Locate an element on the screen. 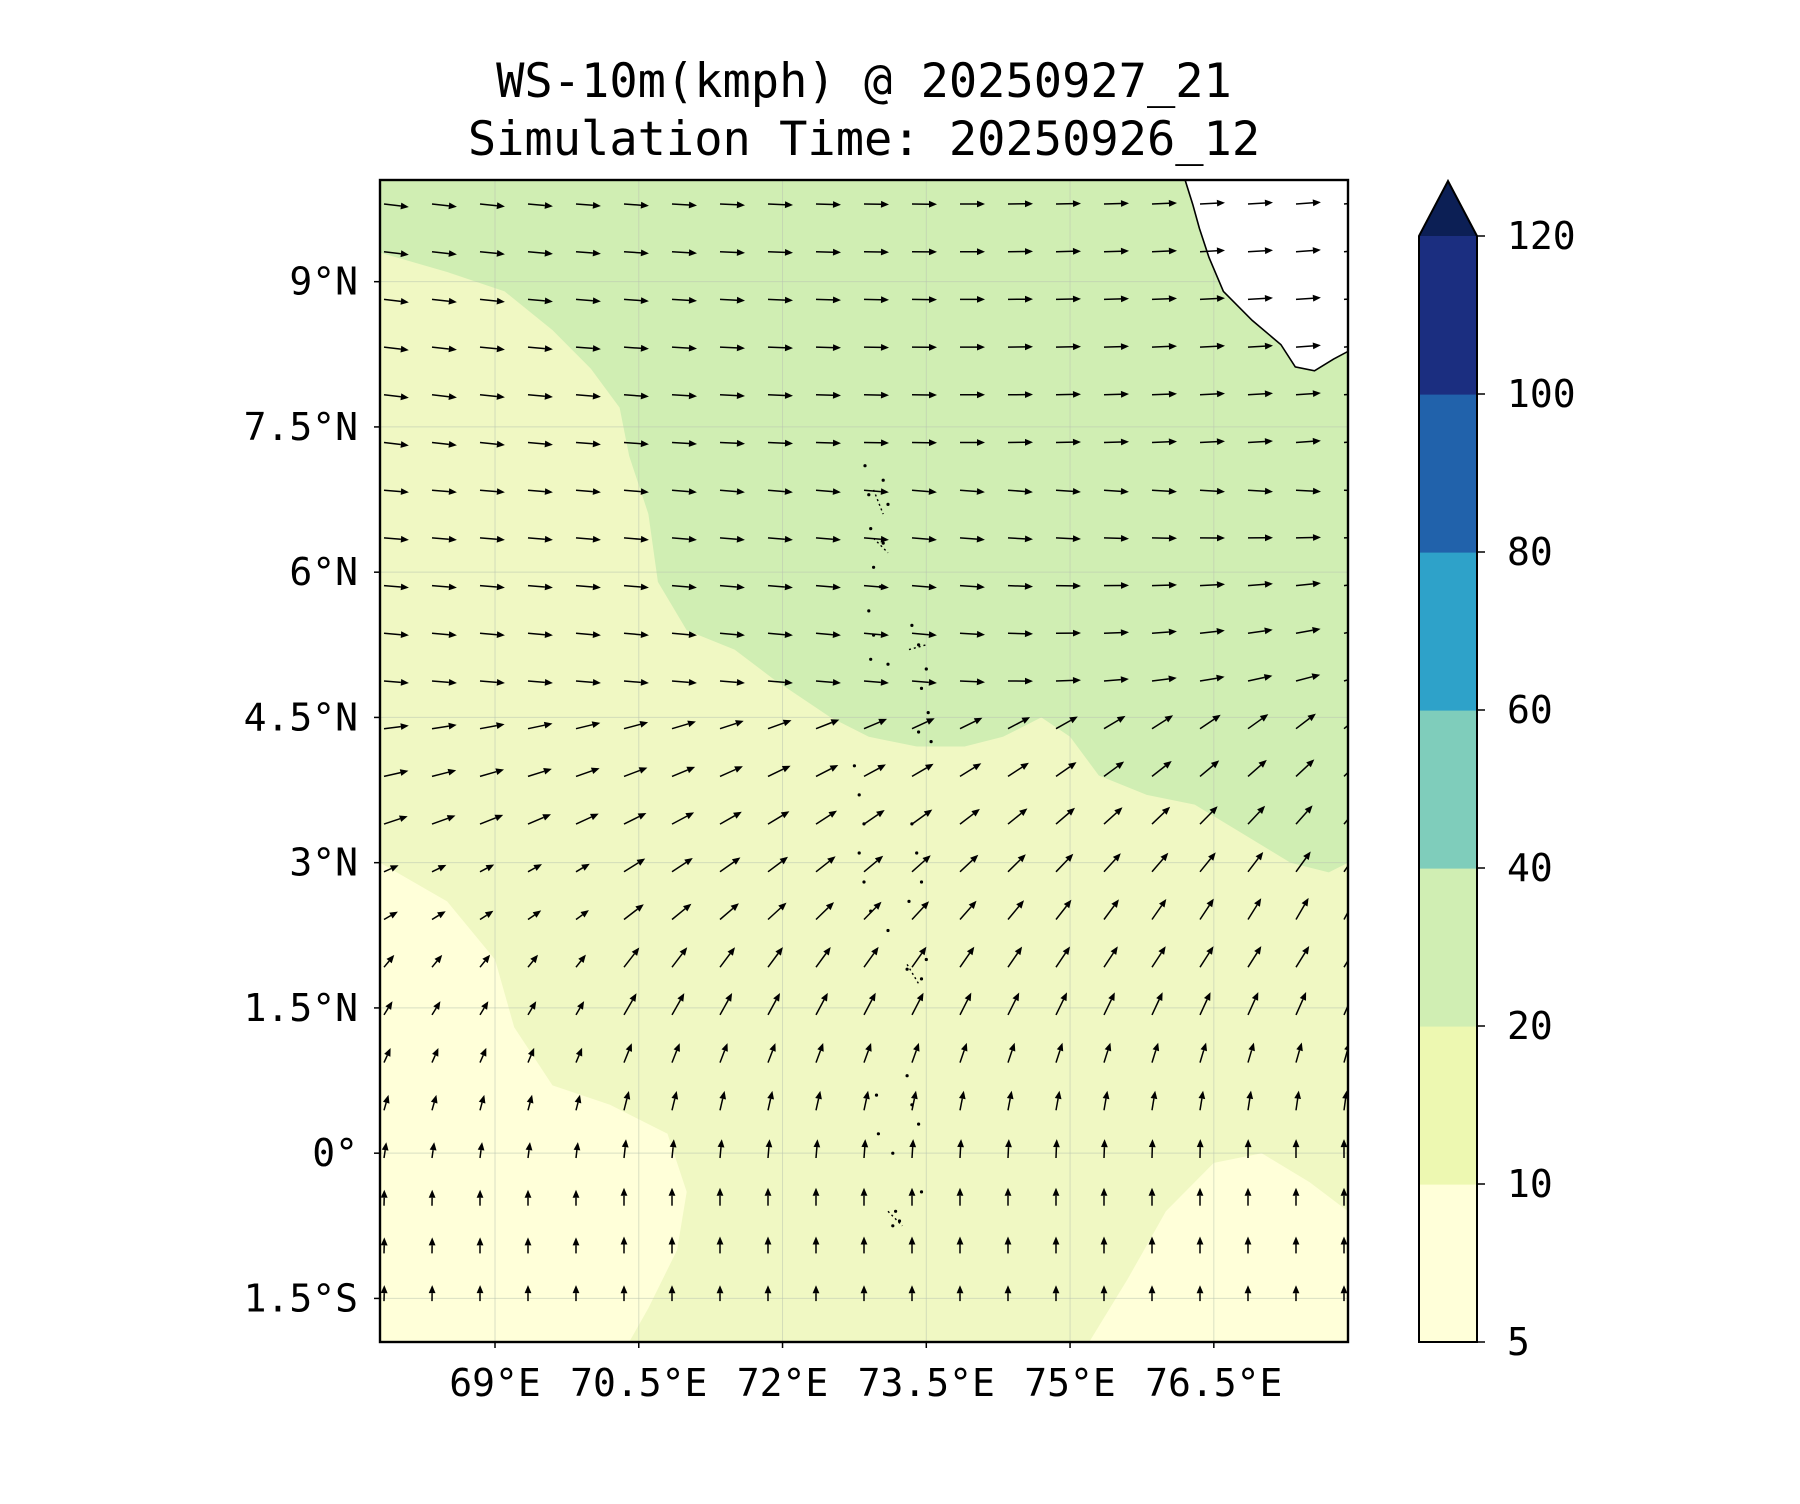 This screenshot has height=1504, width=1800. colorbar-tick-label: 60 is located at coordinates (1530, 710).